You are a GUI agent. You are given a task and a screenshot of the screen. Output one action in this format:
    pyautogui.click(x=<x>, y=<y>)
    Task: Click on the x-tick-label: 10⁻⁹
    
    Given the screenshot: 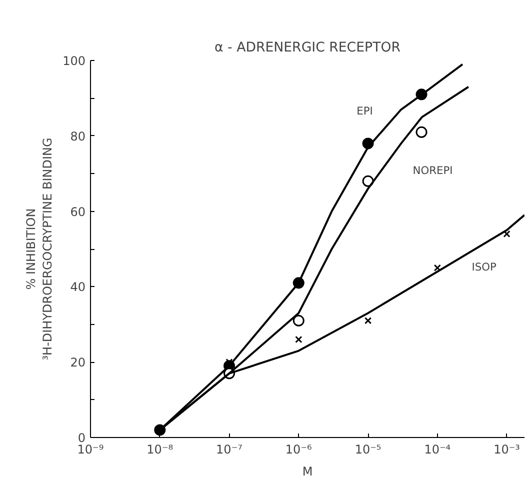 What is the action you would take?
    pyautogui.click(x=90, y=449)
    